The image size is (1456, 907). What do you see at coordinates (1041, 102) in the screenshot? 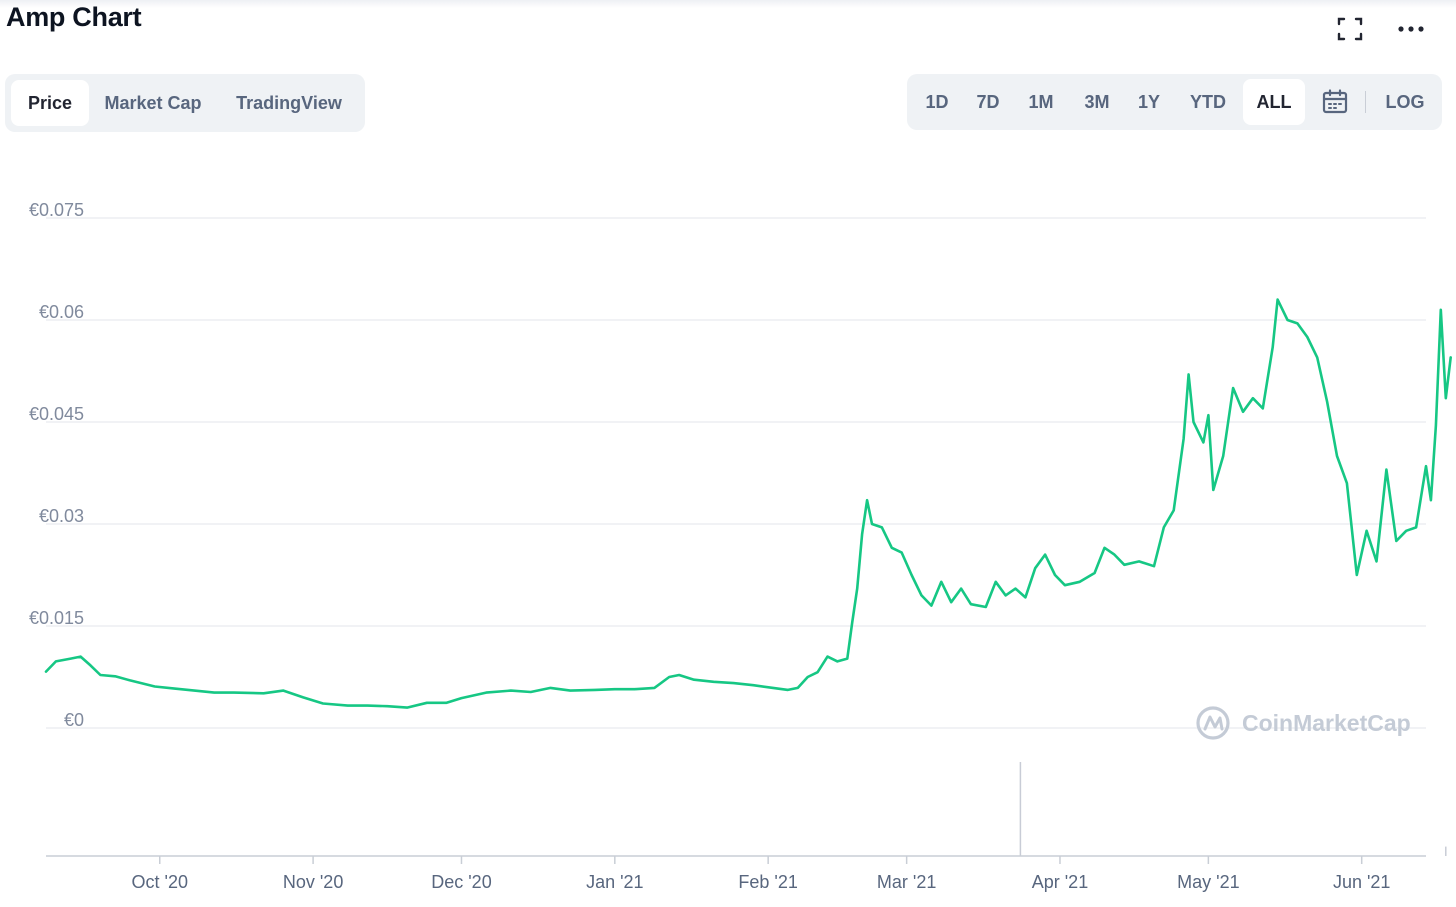
I see `range-1m: 1M` at bounding box center [1041, 102].